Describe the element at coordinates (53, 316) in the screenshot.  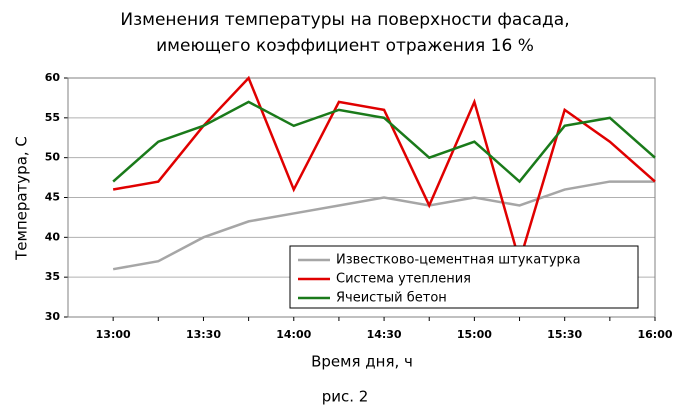
I see `y-tick-label: 30` at that location.